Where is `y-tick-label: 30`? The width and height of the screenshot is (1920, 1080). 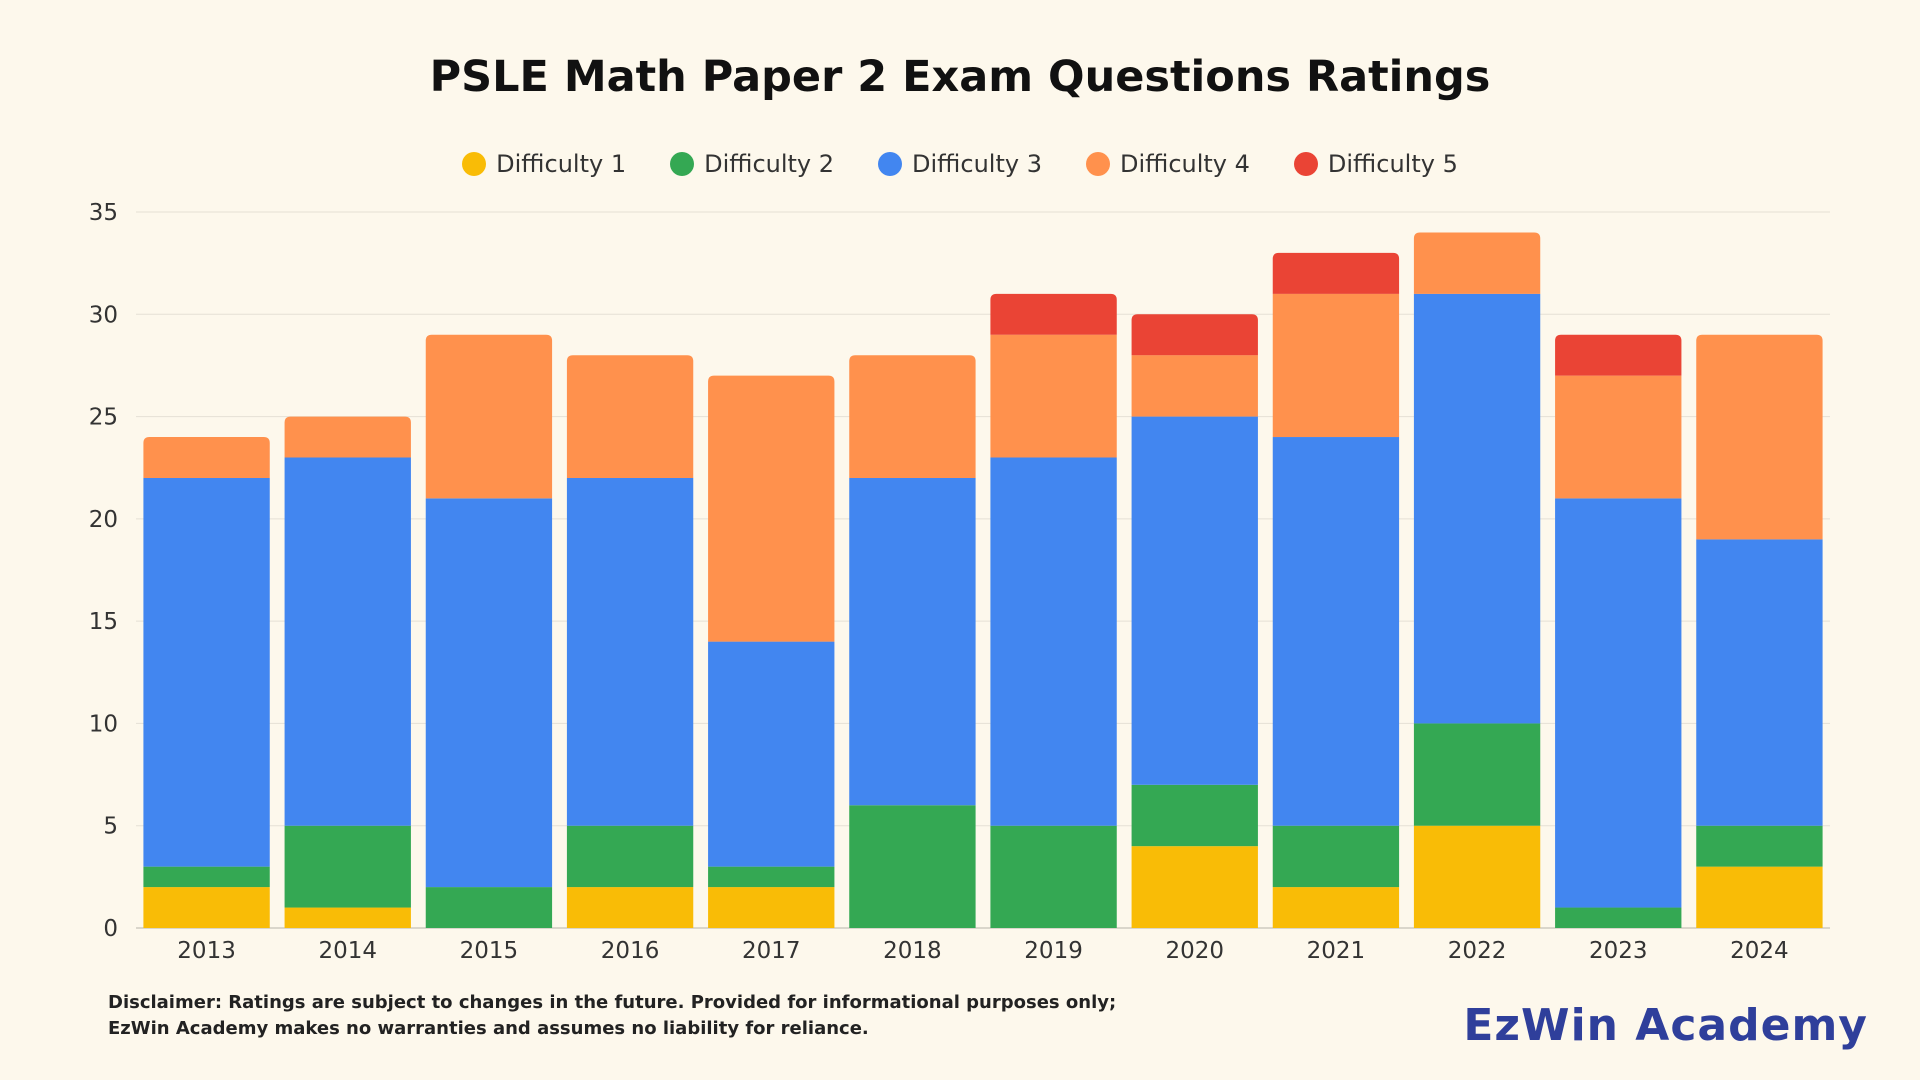 y-tick-label: 30 is located at coordinates (103, 315).